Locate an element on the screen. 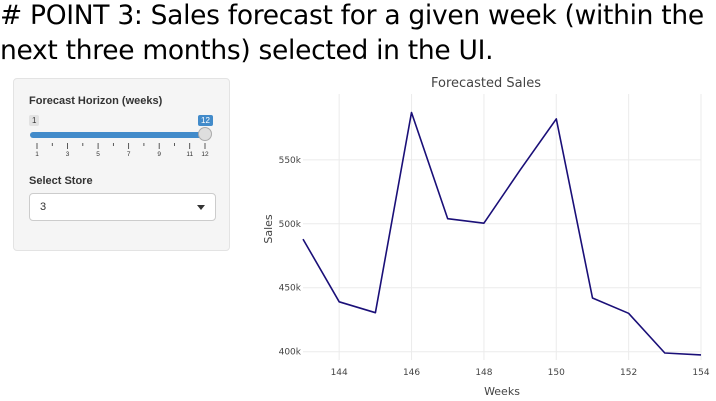 This screenshot has width=716, height=401. x-tick-label: 144 is located at coordinates (339, 373).